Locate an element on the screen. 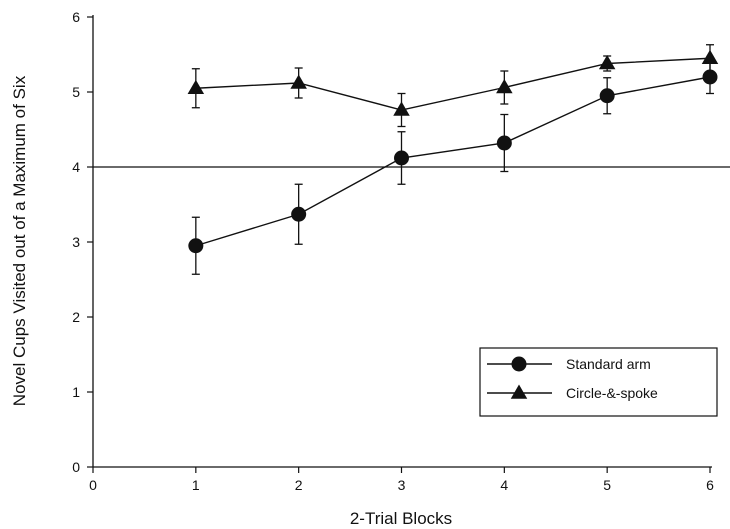 The image size is (730, 529). x-tick-label: 6 is located at coordinates (710, 485).